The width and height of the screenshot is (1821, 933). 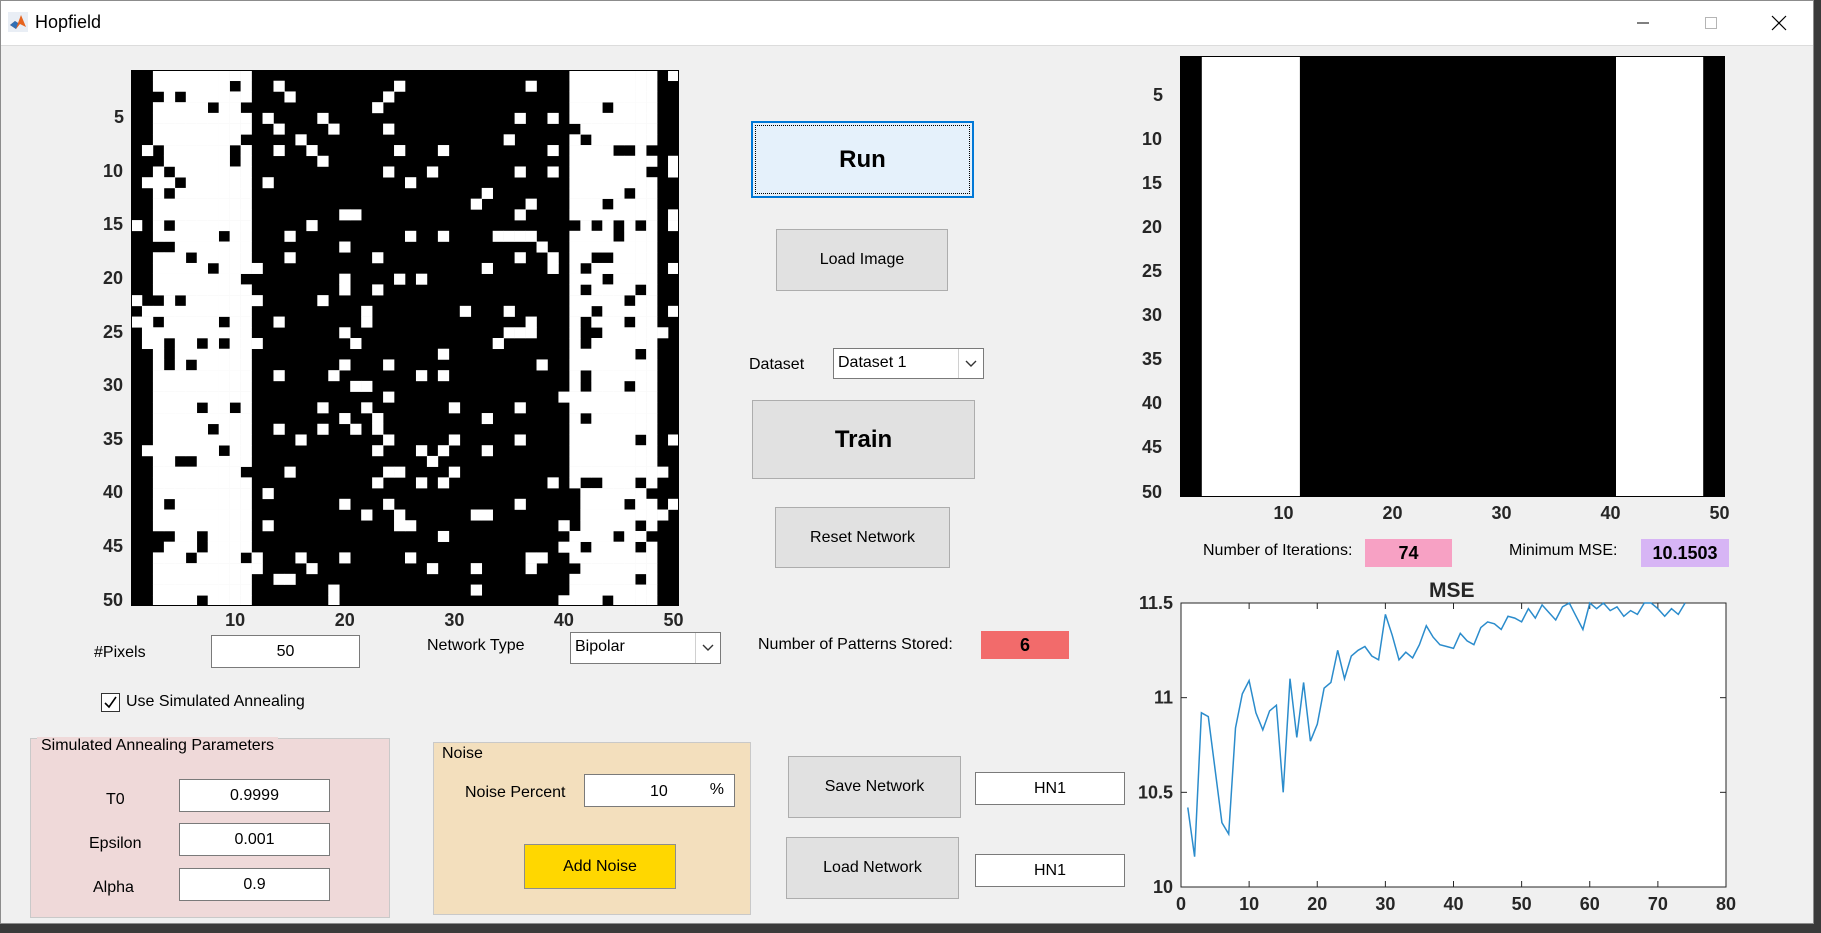 What do you see at coordinates (863, 439) in the screenshot?
I see `train-button: Train` at bounding box center [863, 439].